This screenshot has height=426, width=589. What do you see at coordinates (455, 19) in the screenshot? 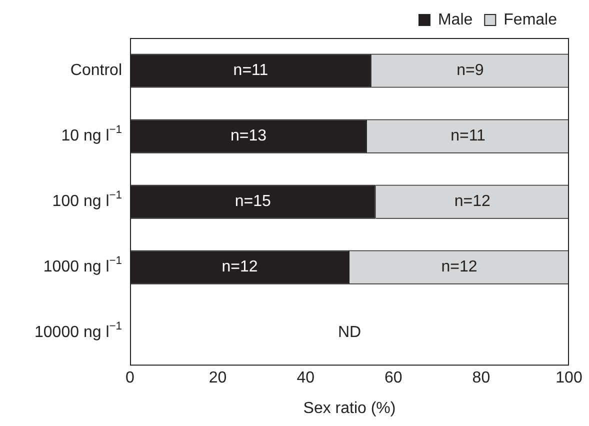
I see `legend-label: Male` at bounding box center [455, 19].